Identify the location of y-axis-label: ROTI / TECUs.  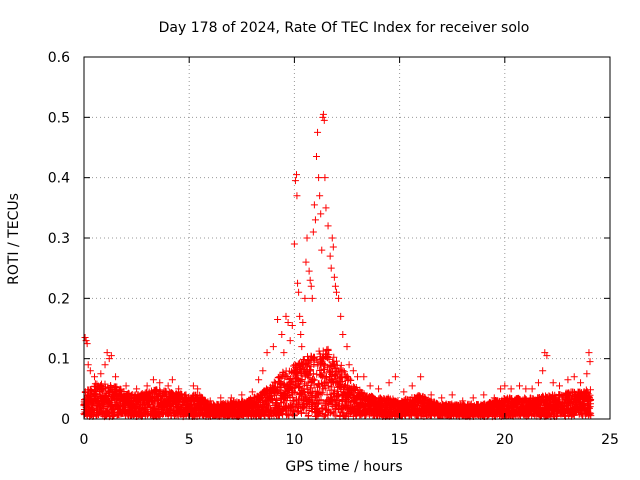
(14, 239).